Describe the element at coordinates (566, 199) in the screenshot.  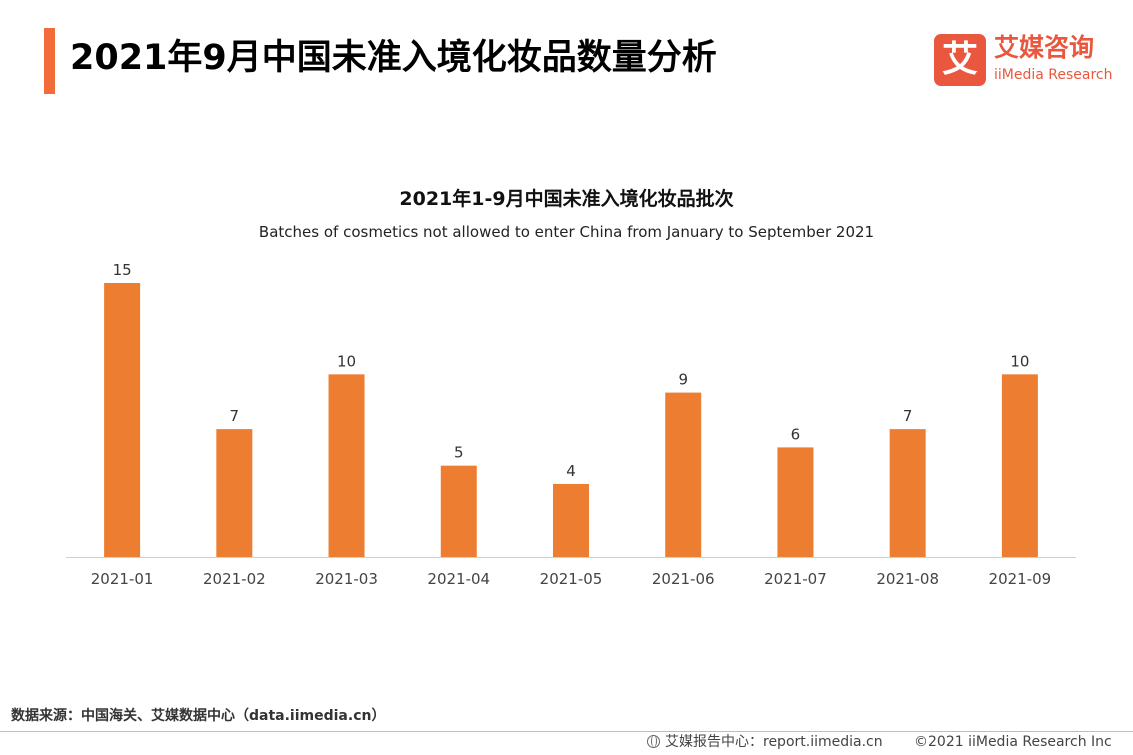
I see `chart-title: 2021年1-9月中国未准入境化妆品批次` at that location.